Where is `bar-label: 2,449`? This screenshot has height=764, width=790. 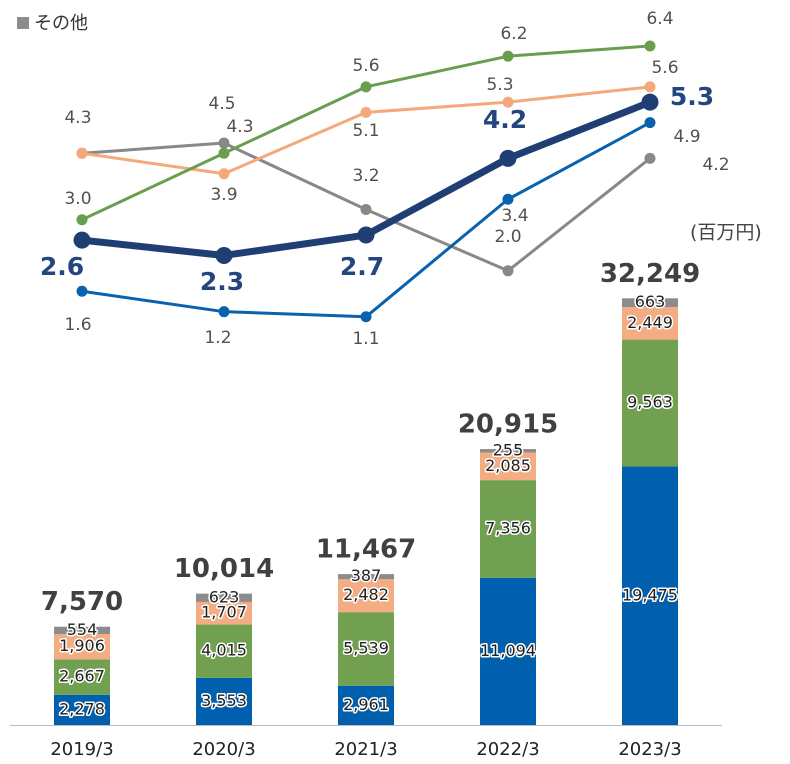 bar-label: 2,449 is located at coordinates (650, 322).